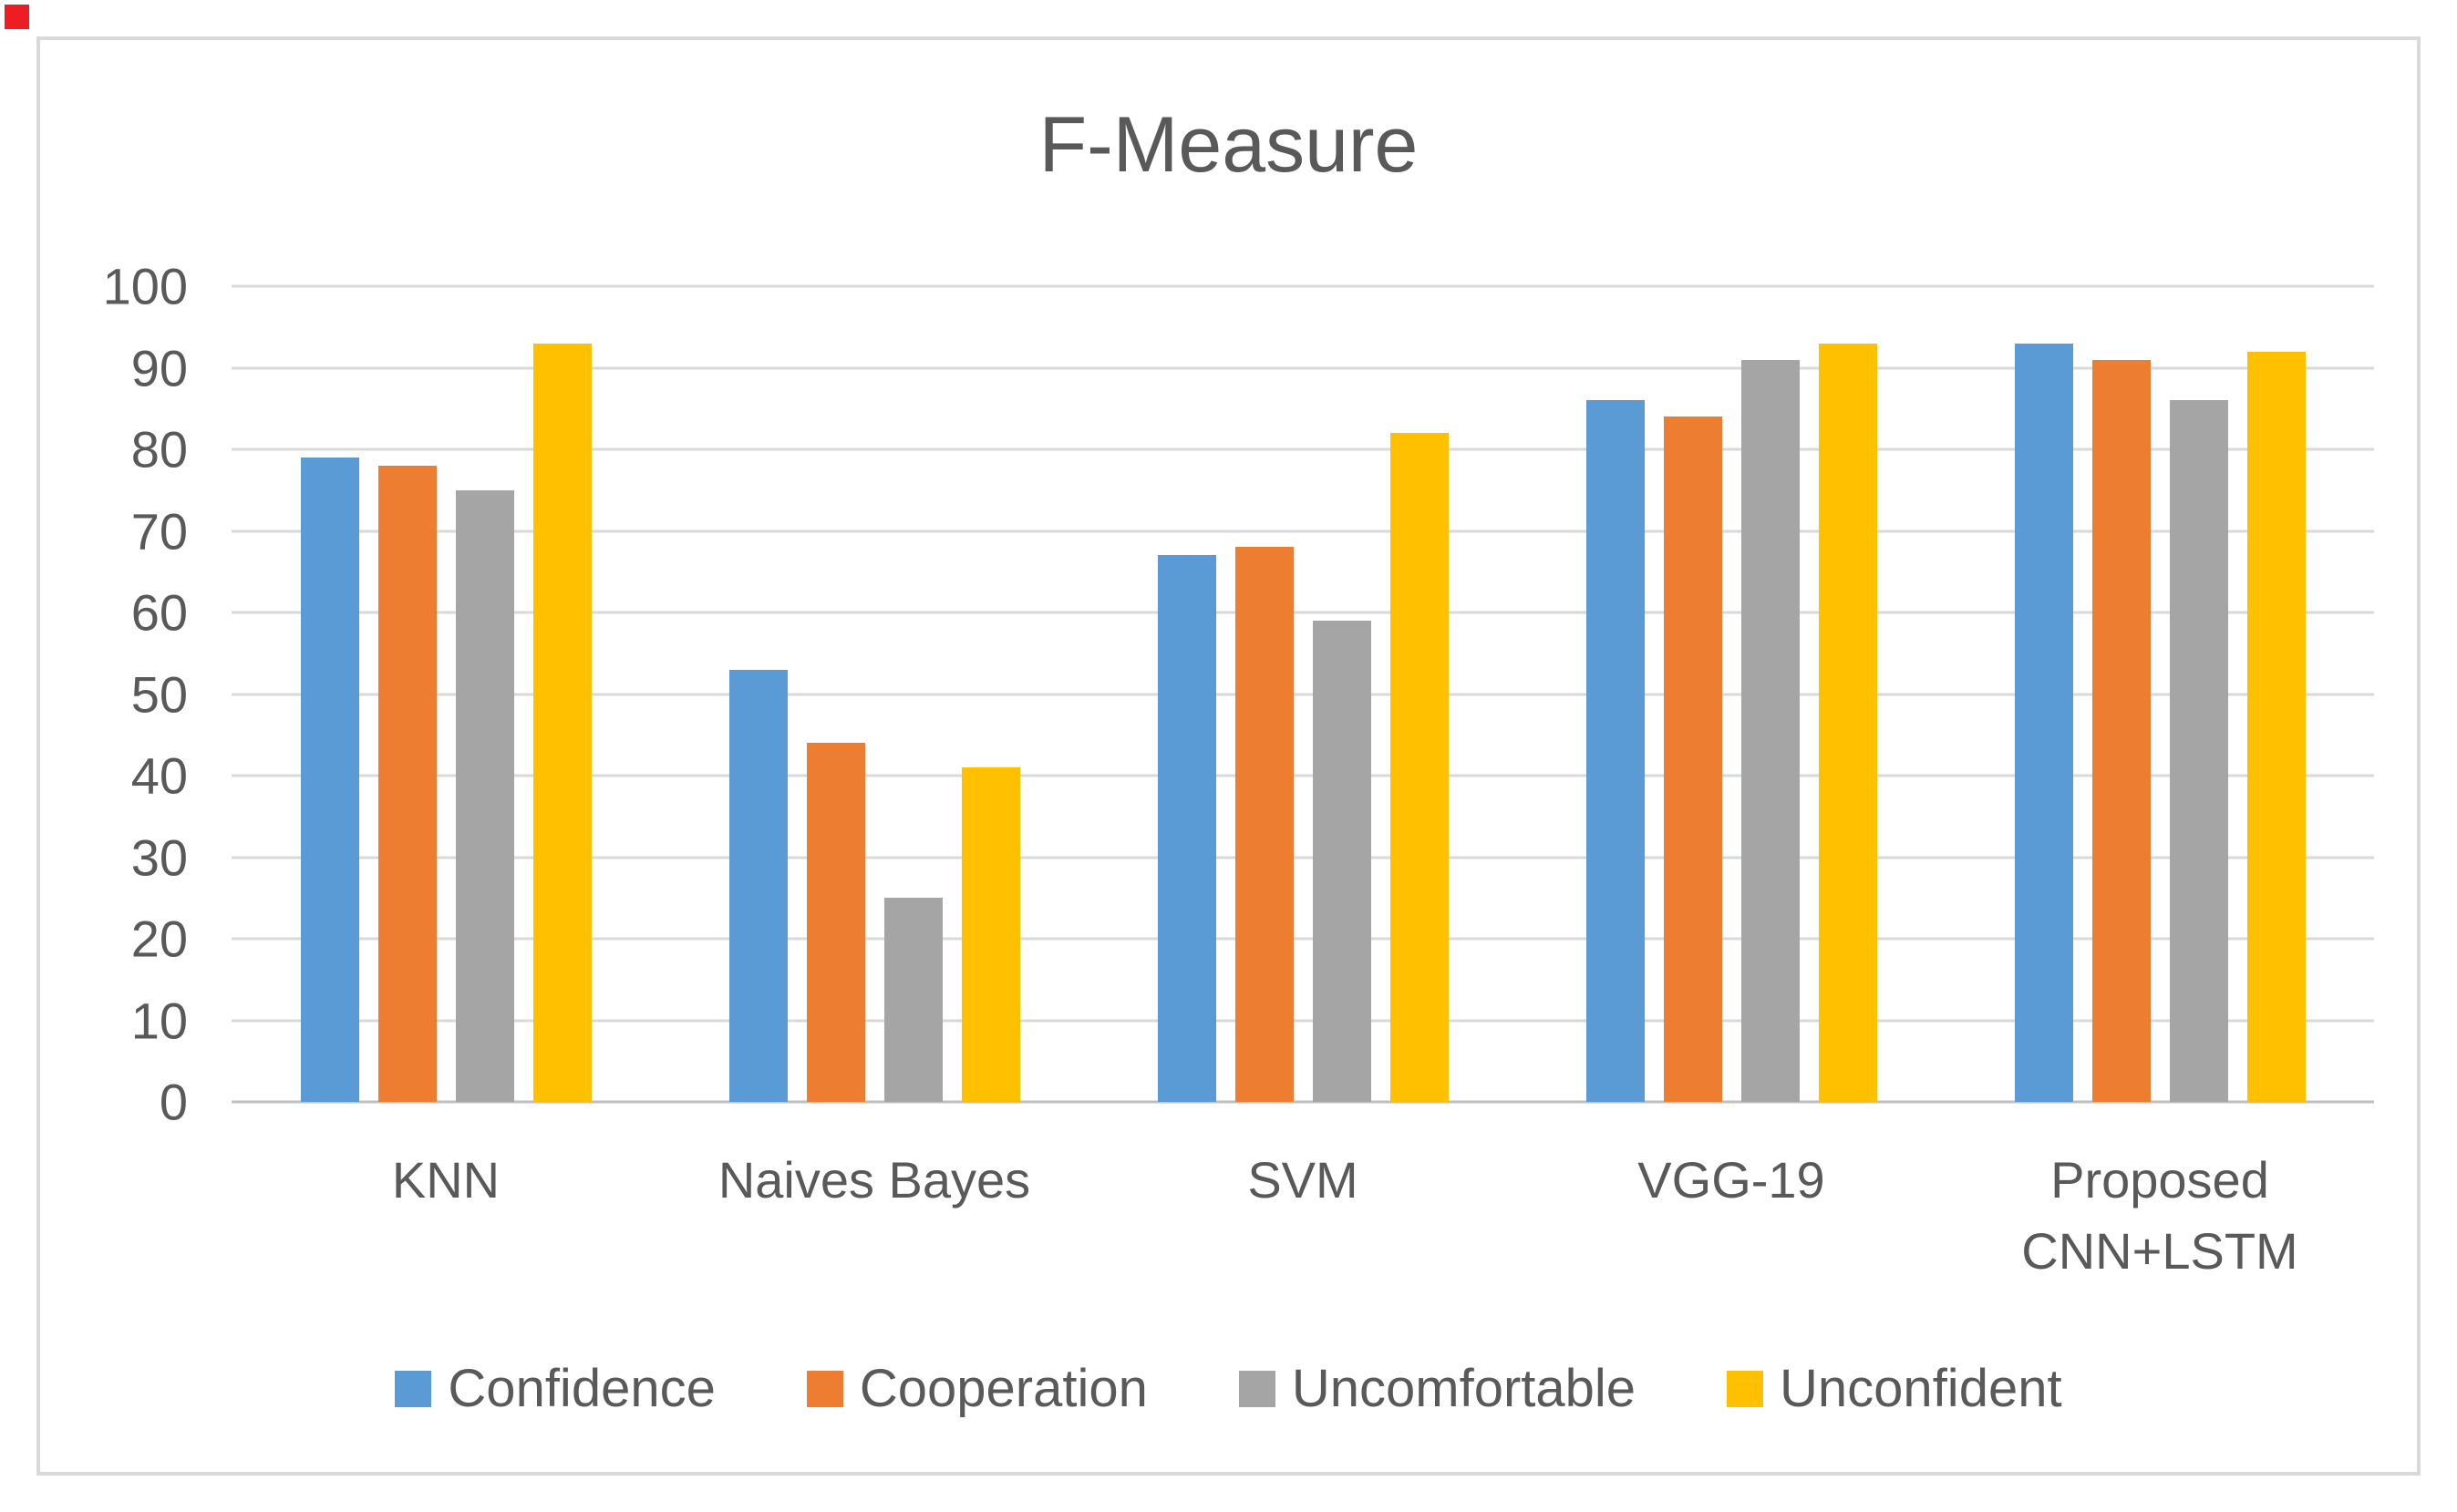 This screenshot has height=1512, width=2457. What do you see at coordinates (1921, 1388) in the screenshot?
I see `legend-label: Unconfident` at bounding box center [1921, 1388].